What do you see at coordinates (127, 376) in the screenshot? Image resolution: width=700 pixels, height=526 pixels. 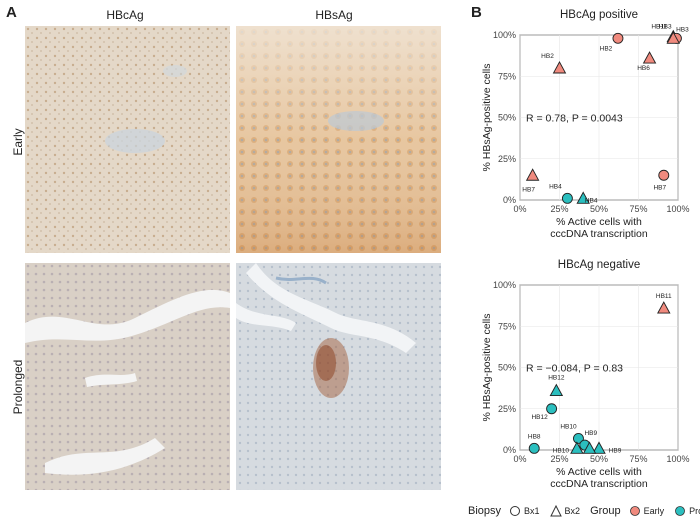 I see `micrograph-prolonged-hbcag` at bounding box center [127, 376].